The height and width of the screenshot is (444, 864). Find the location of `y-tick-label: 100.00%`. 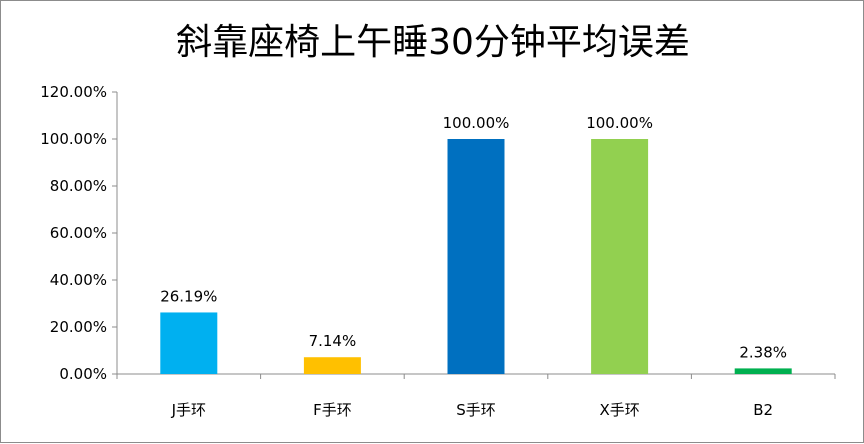

y-tick-label: 100.00% is located at coordinates (73, 139).